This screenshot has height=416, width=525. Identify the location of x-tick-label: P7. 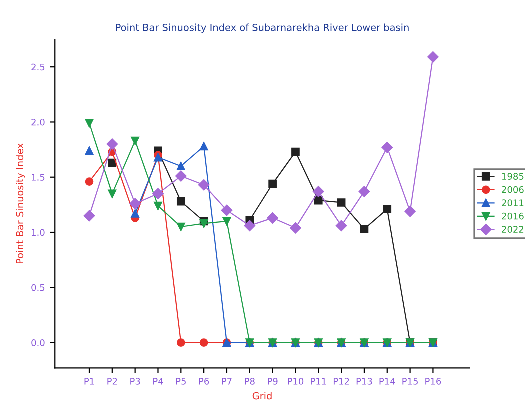
(227, 381).